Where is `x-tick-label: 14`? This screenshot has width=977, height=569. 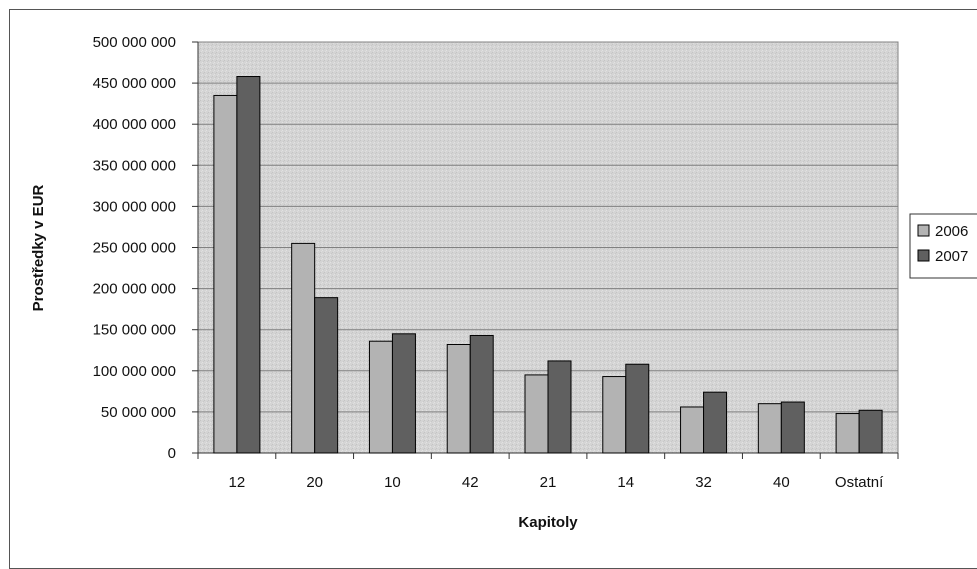 x-tick-label: 14 is located at coordinates (625, 482).